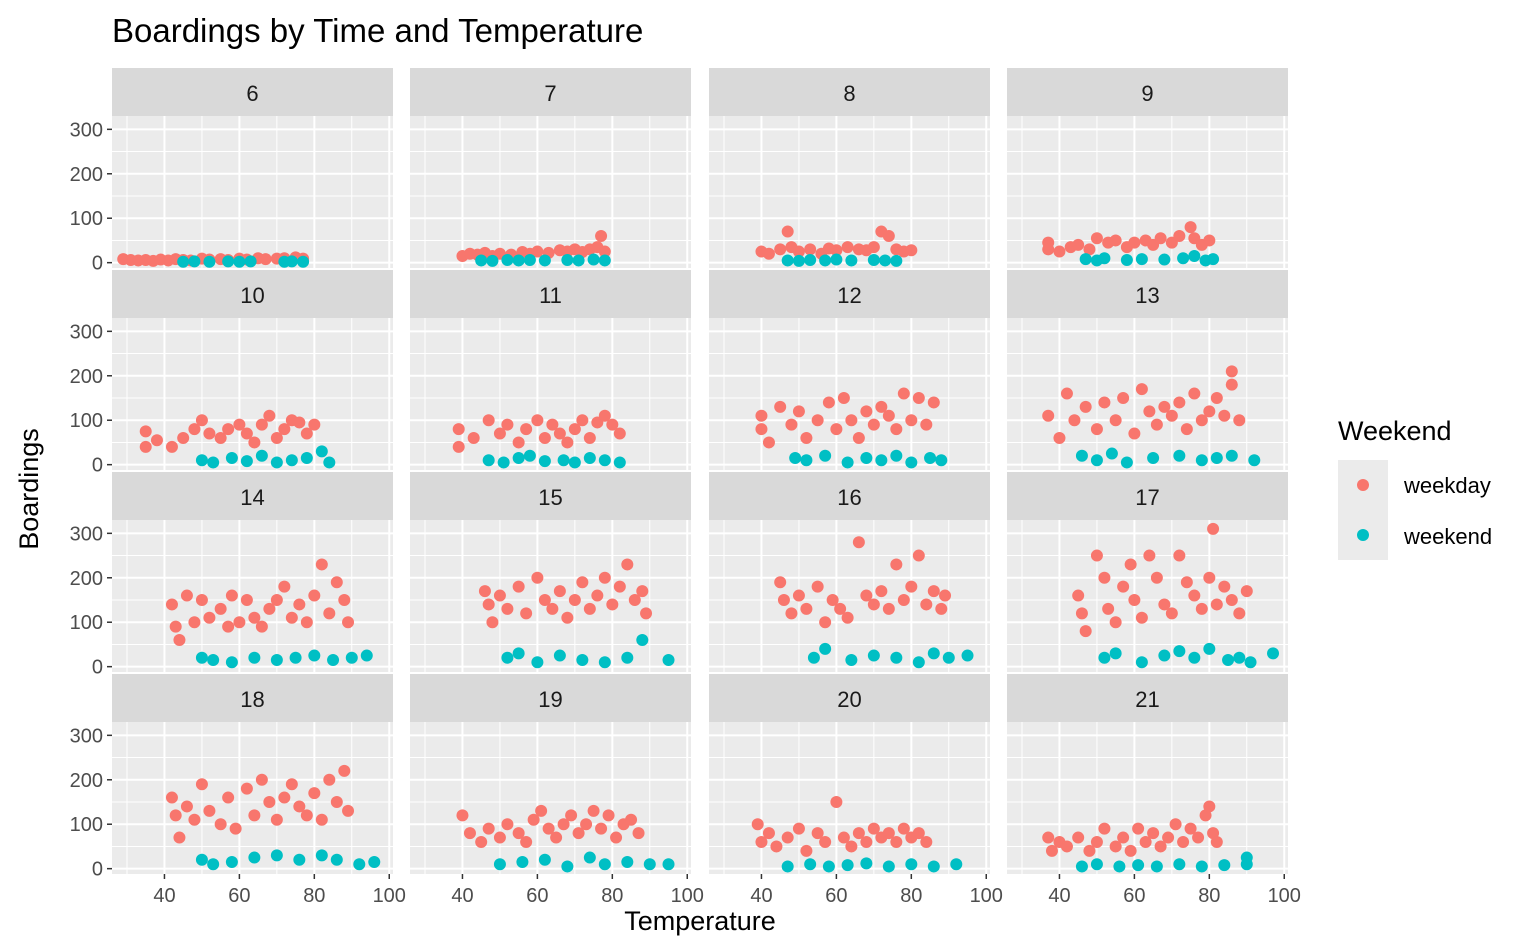  I want to click on y-tick-label: 100, so click(86, 421).